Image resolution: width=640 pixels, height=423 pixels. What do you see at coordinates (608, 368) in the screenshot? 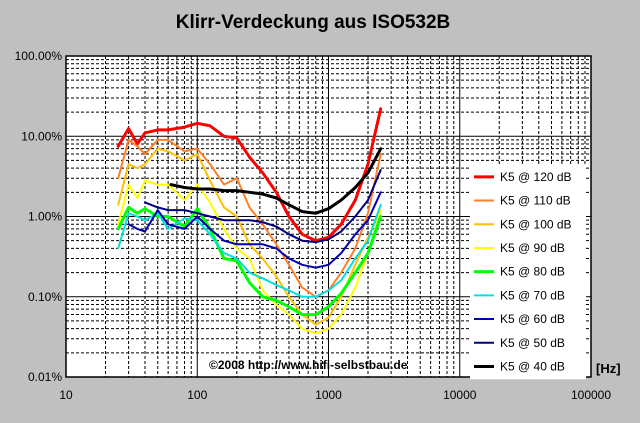
I see `x-axis-unit-label: [Hz]` at bounding box center [608, 368].